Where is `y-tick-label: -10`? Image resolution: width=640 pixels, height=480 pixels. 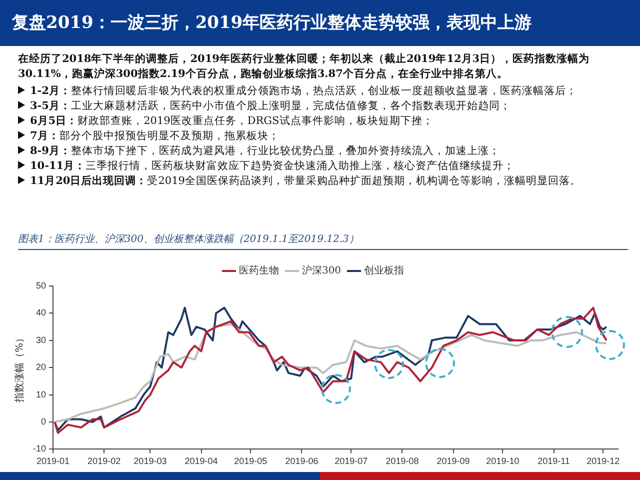
y-tick-label: -10 is located at coordinates (39, 449).